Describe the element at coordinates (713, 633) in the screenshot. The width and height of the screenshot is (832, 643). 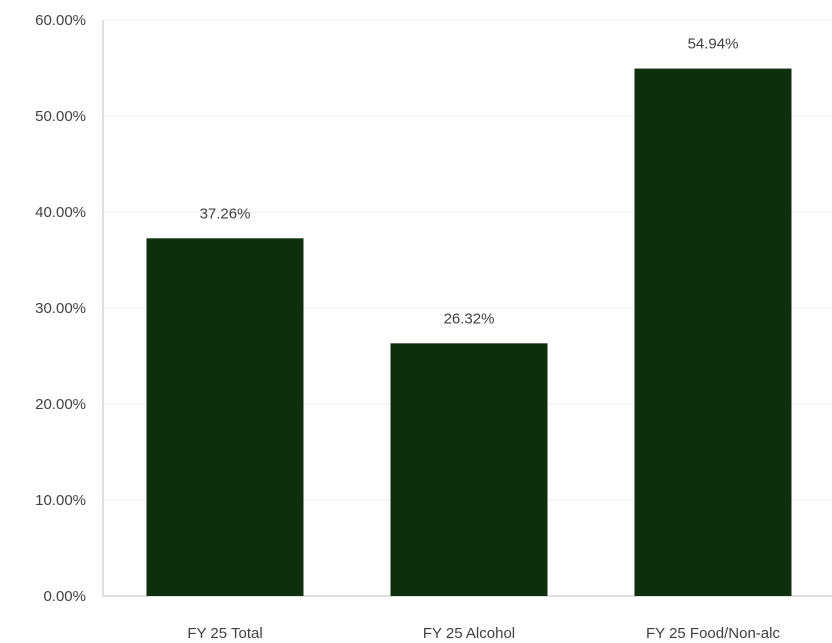
I see `x-tick-label: FY 25 Food/Non-alc` at that location.